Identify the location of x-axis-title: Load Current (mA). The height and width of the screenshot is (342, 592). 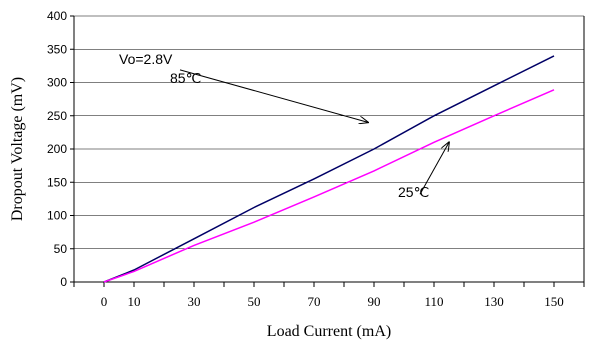
(329, 331).